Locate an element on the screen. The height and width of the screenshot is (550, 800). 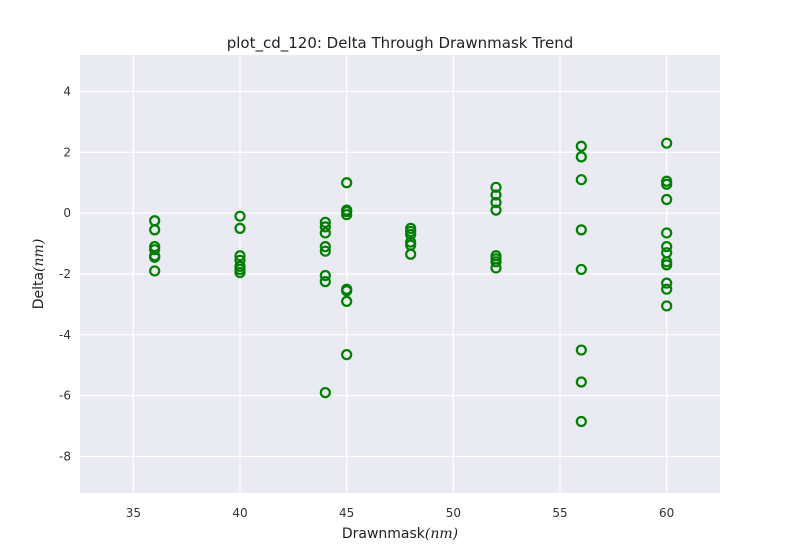
y-tick-label: 2 is located at coordinates (67, 152).